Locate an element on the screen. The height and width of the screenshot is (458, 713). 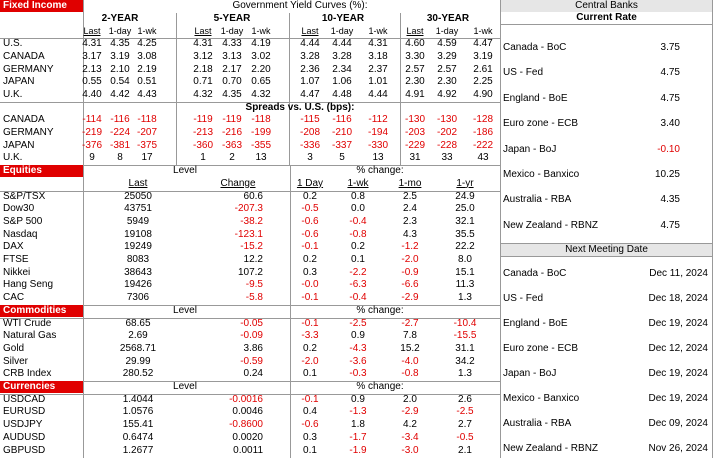
cell: 5949 is located at coordinates (138, 221).